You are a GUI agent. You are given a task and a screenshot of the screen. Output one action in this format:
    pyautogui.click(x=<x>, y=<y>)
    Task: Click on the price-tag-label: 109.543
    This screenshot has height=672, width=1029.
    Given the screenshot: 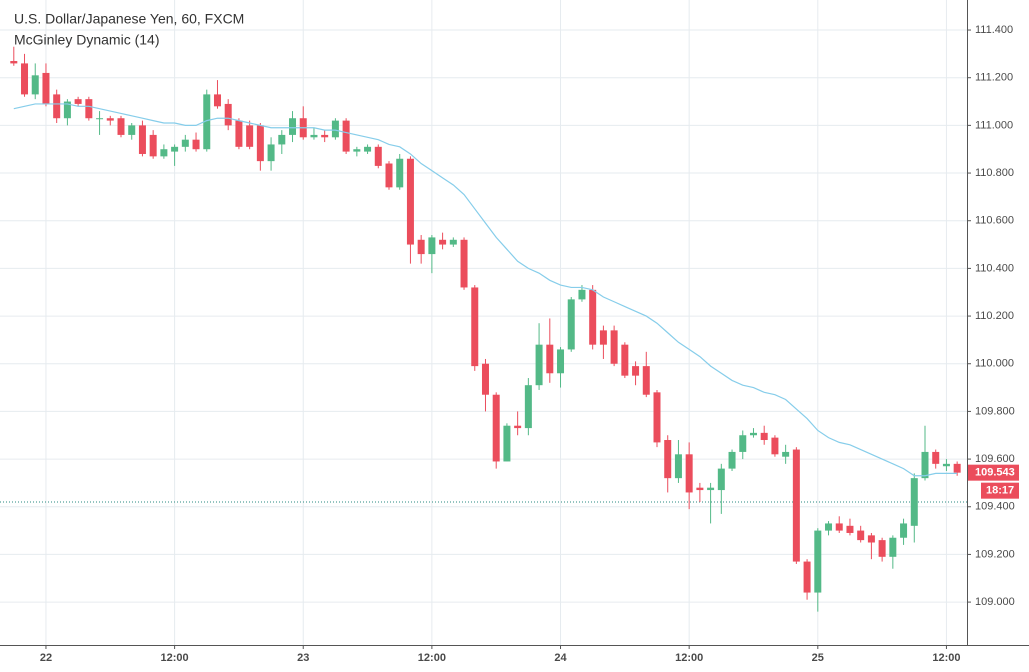 What is the action you would take?
    pyautogui.click(x=995, y=473)
    